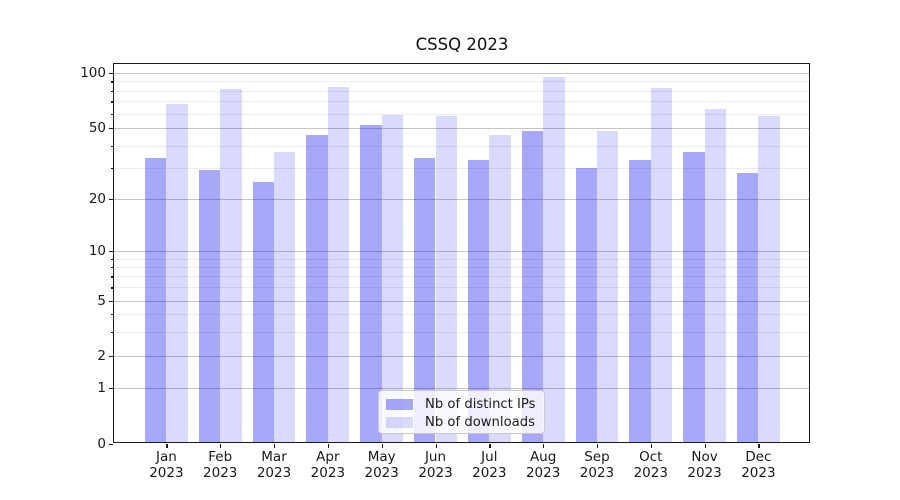 The width and height of the screenshot is (900, 500). Describe the element at coordinates (543, 465) in the screenshot. I see `x-tick-label-aug: Aug 2023` at that location.